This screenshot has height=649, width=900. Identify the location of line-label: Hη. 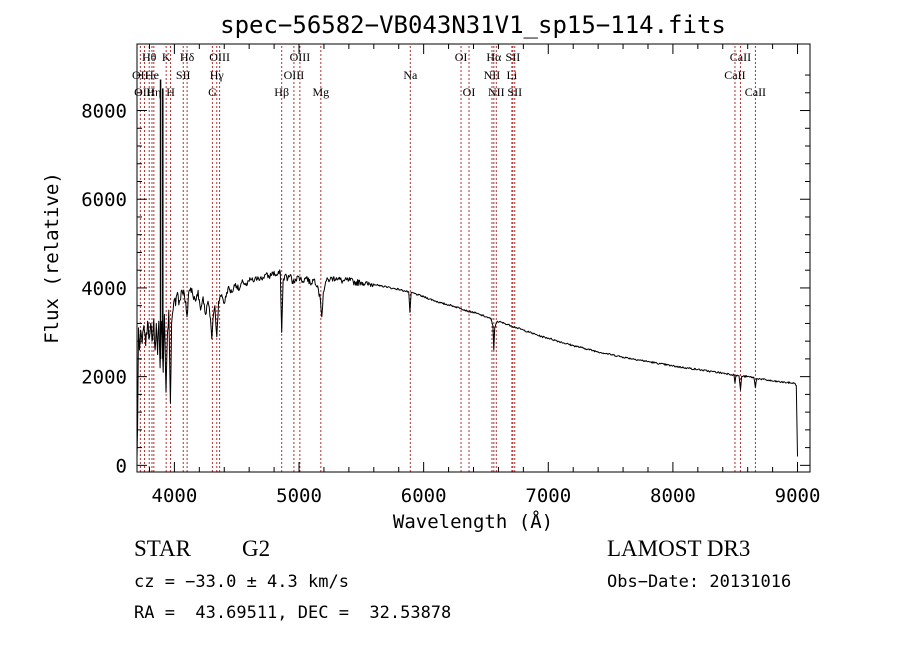
(153, 92).